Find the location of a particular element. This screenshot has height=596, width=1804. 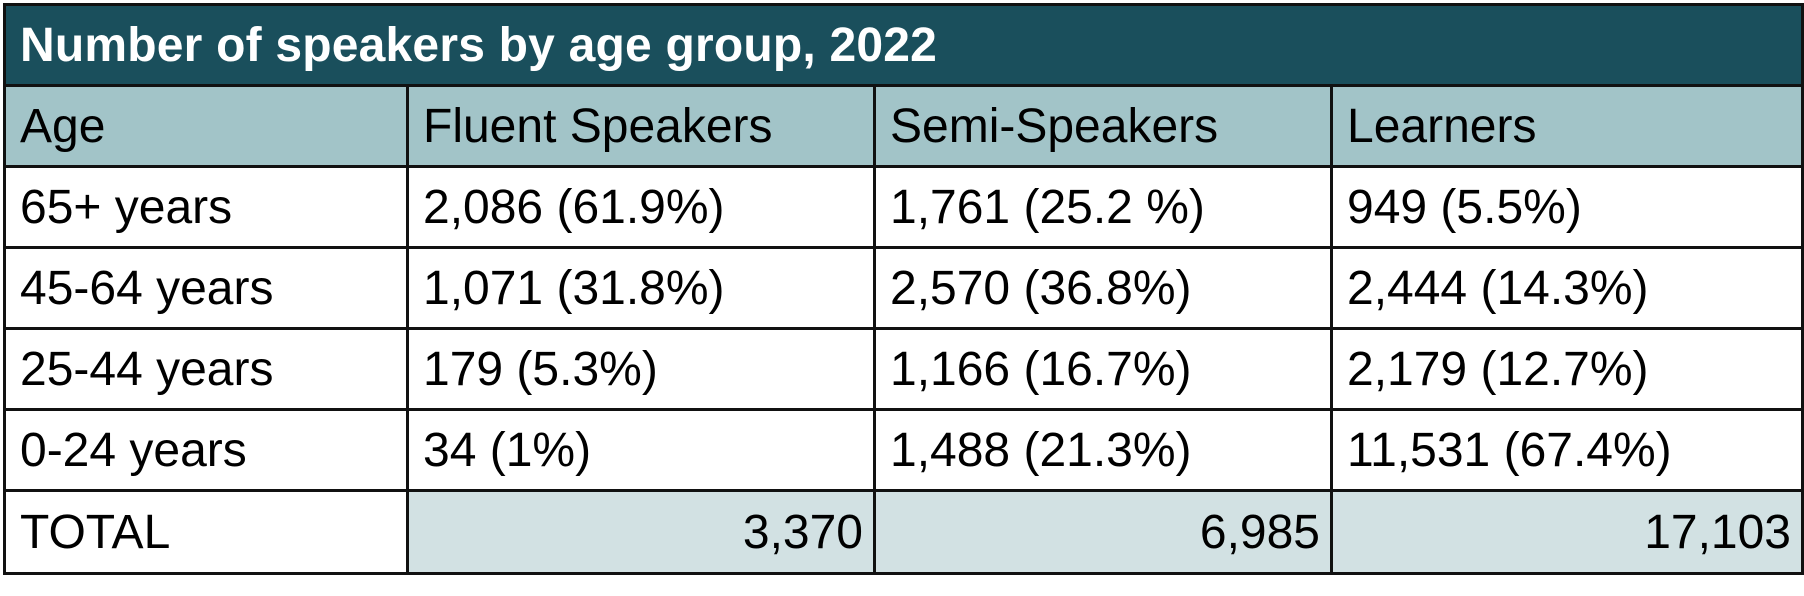

column-header-age: Age is located at coordinates (206, 126).